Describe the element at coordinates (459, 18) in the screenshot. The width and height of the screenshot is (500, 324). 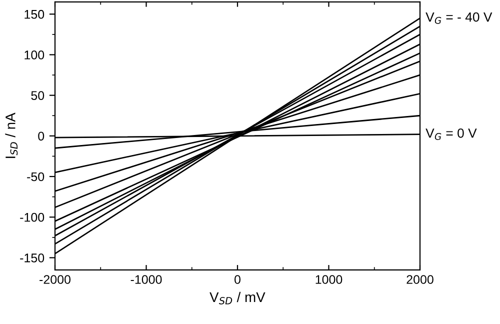
I see `annotation: V$_{G}$ = - 40 V` at that location.